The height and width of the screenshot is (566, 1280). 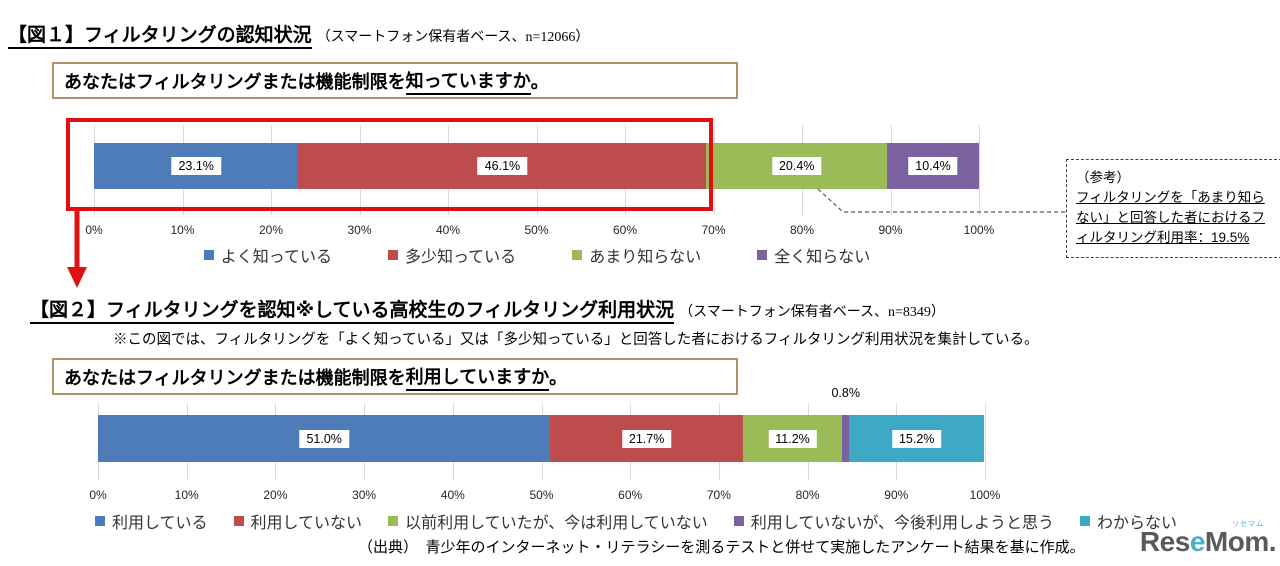 What do you see at coordinates (453, 37) in the screenshot?
I see `fig1-title-sample: （スマートフォン保有者ベース、n=12066）` at bounding box center [453, 37].